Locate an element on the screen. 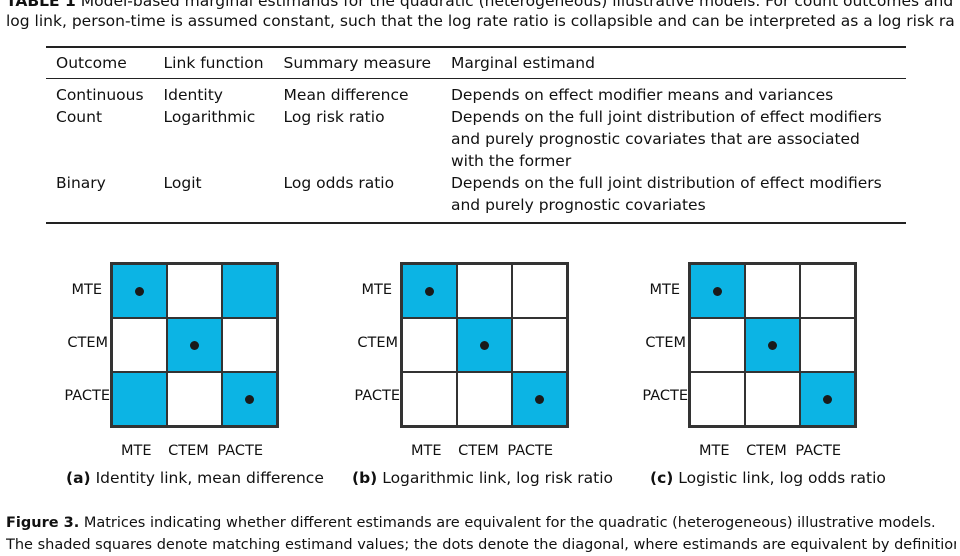 The height and width of the screenshot is (556, 960). header-link-function: Link function is located at coordinates (213, 62).